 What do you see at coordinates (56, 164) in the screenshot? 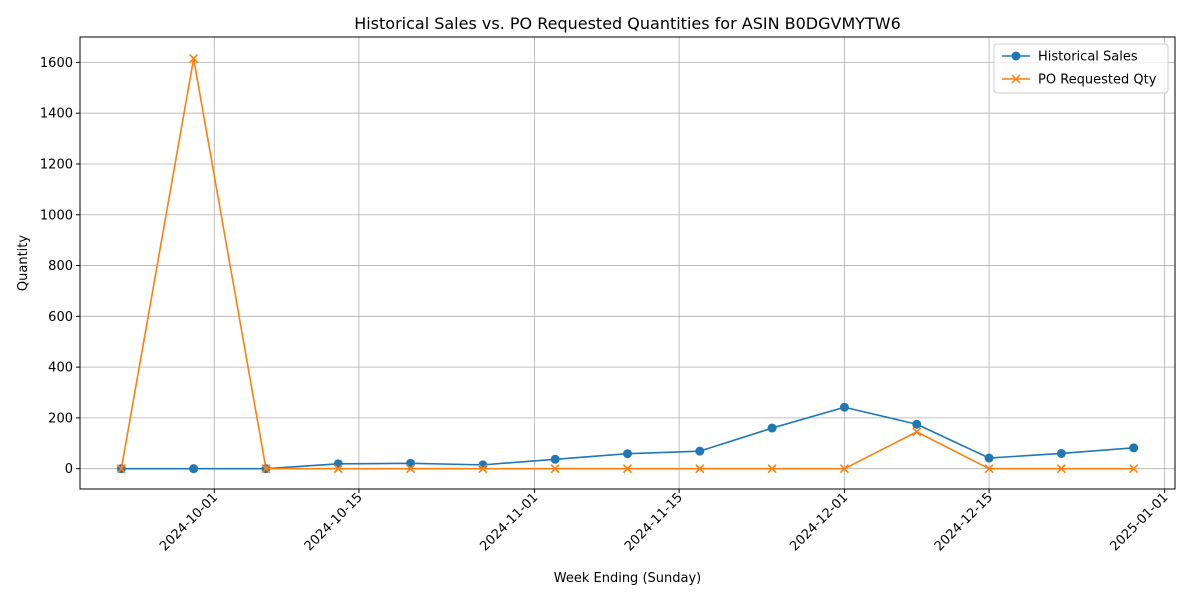
I see `y-tick-label: 1200` at bounding box center [56, 164].